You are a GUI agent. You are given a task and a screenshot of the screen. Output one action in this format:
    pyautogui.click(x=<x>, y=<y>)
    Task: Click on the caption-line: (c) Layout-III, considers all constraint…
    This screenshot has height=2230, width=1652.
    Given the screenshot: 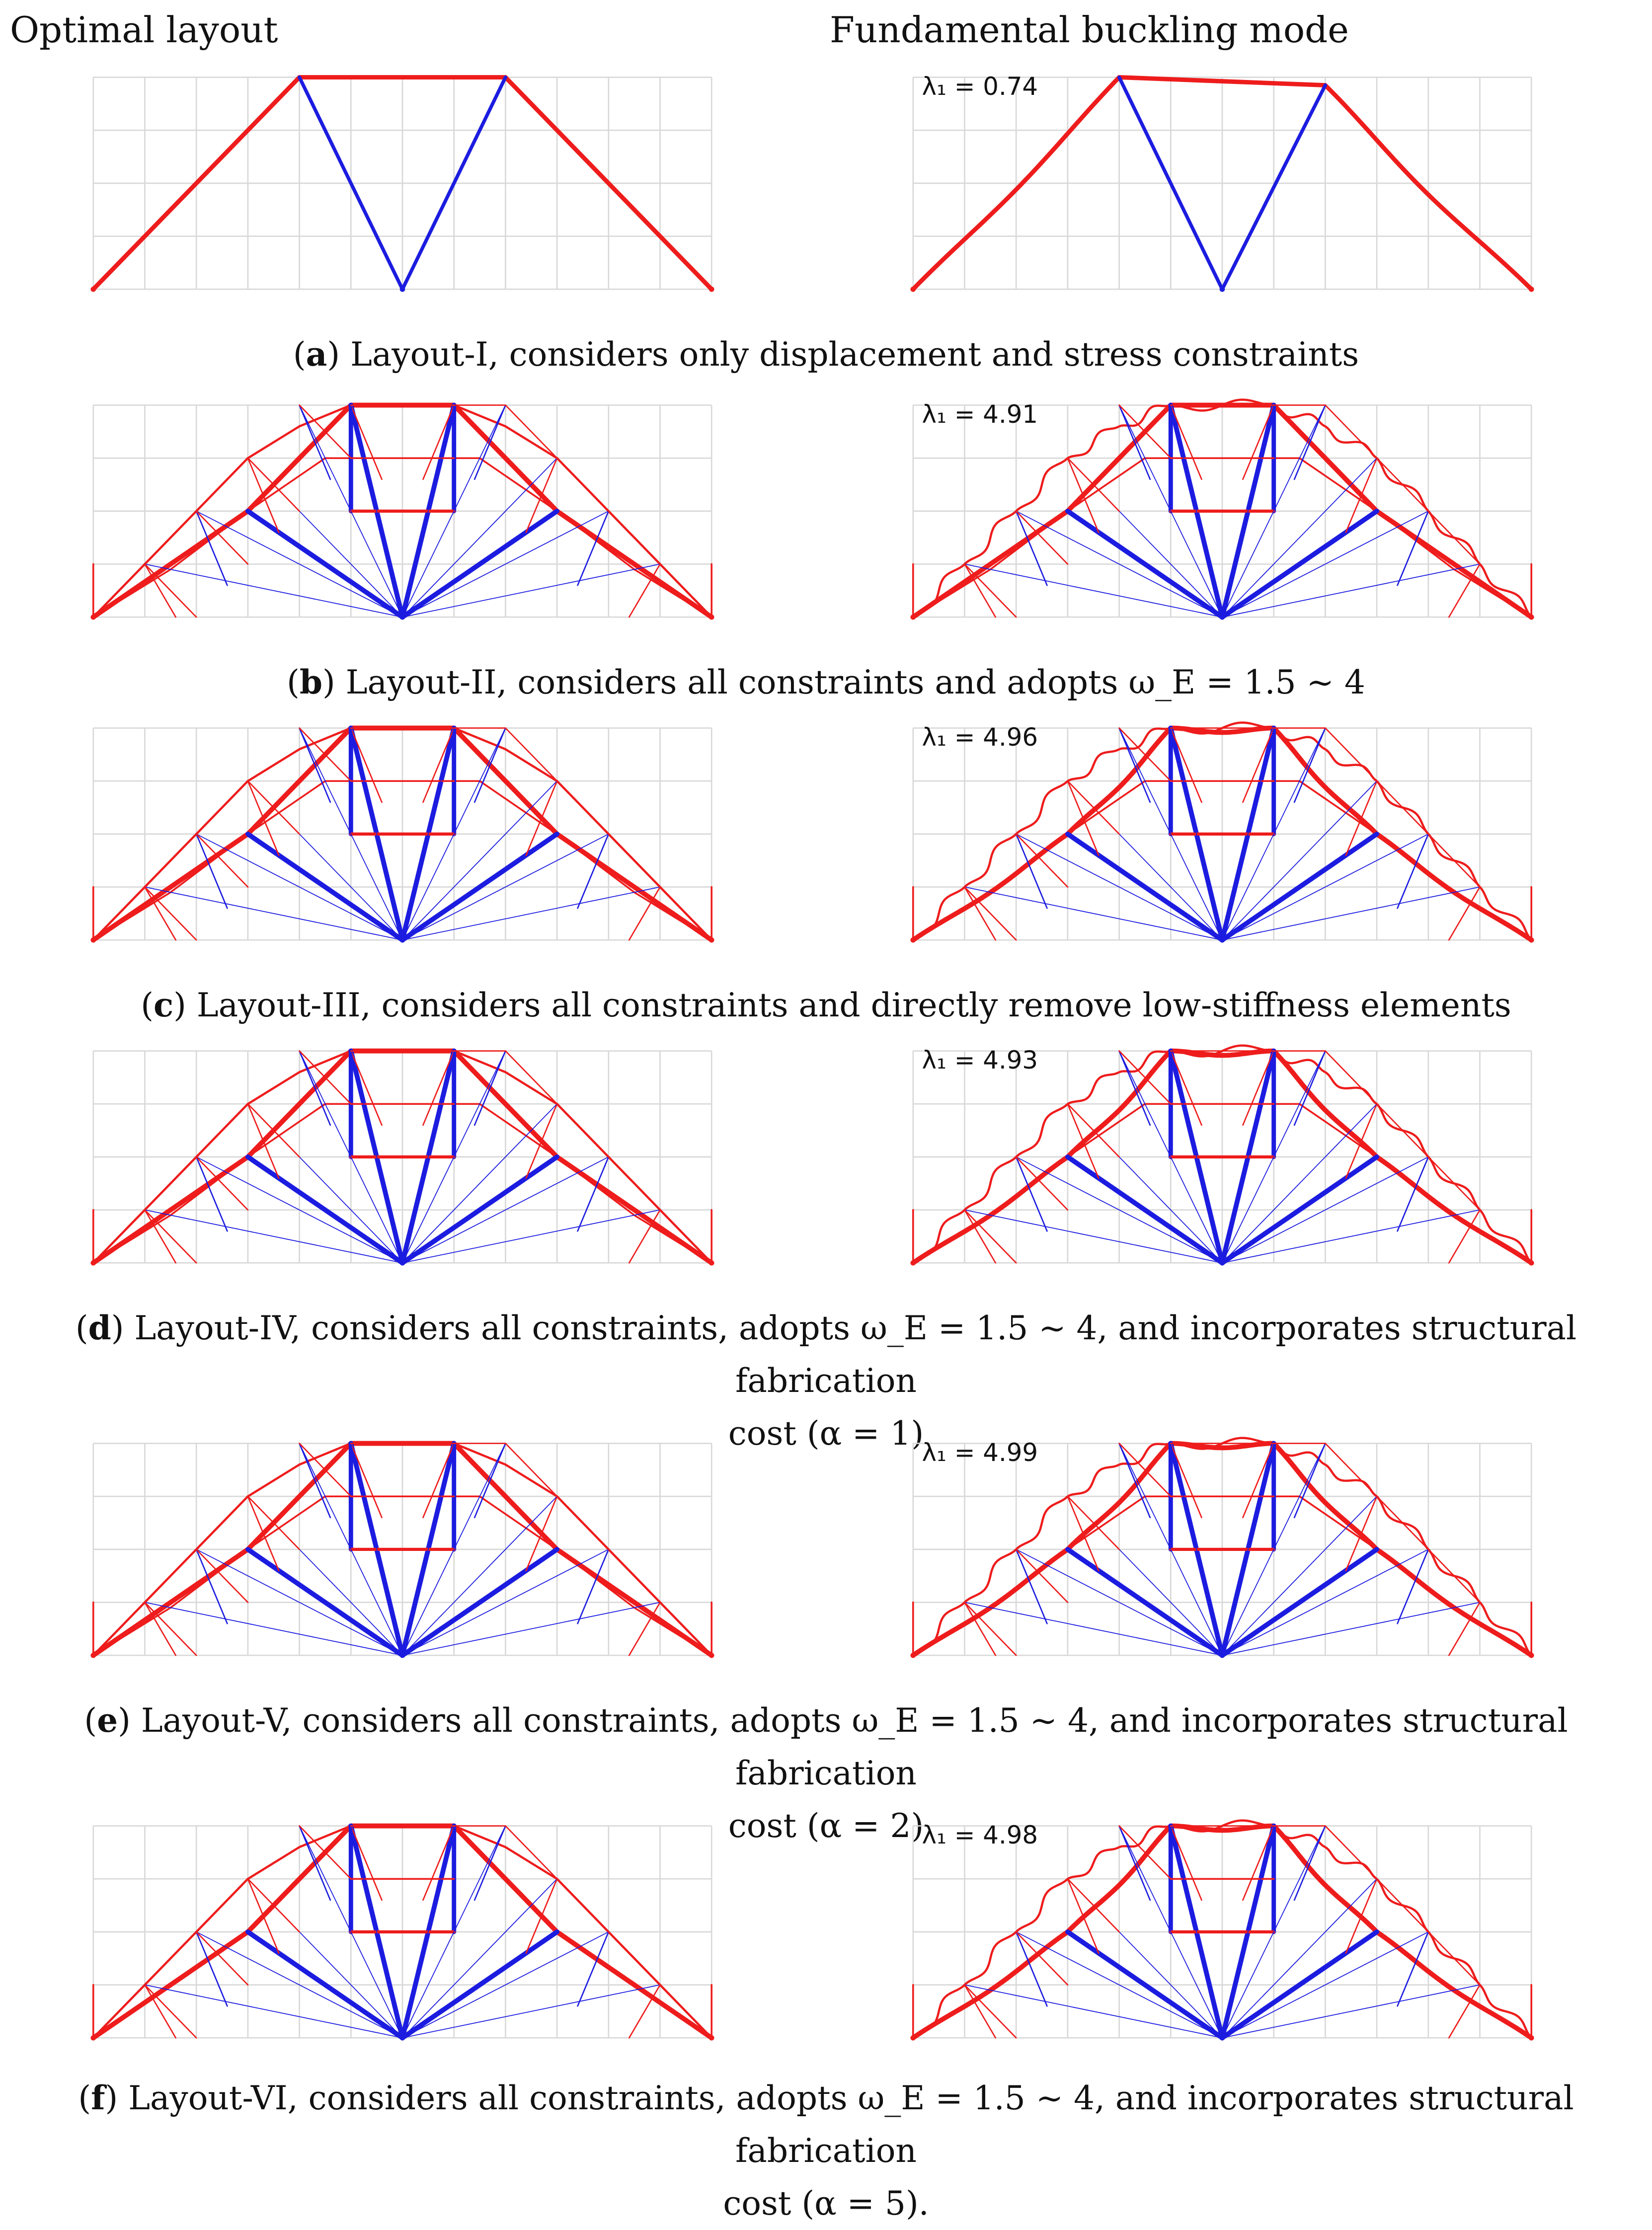 What is the action you would take?
    pyautogui.click(x=826, y=1005)
    